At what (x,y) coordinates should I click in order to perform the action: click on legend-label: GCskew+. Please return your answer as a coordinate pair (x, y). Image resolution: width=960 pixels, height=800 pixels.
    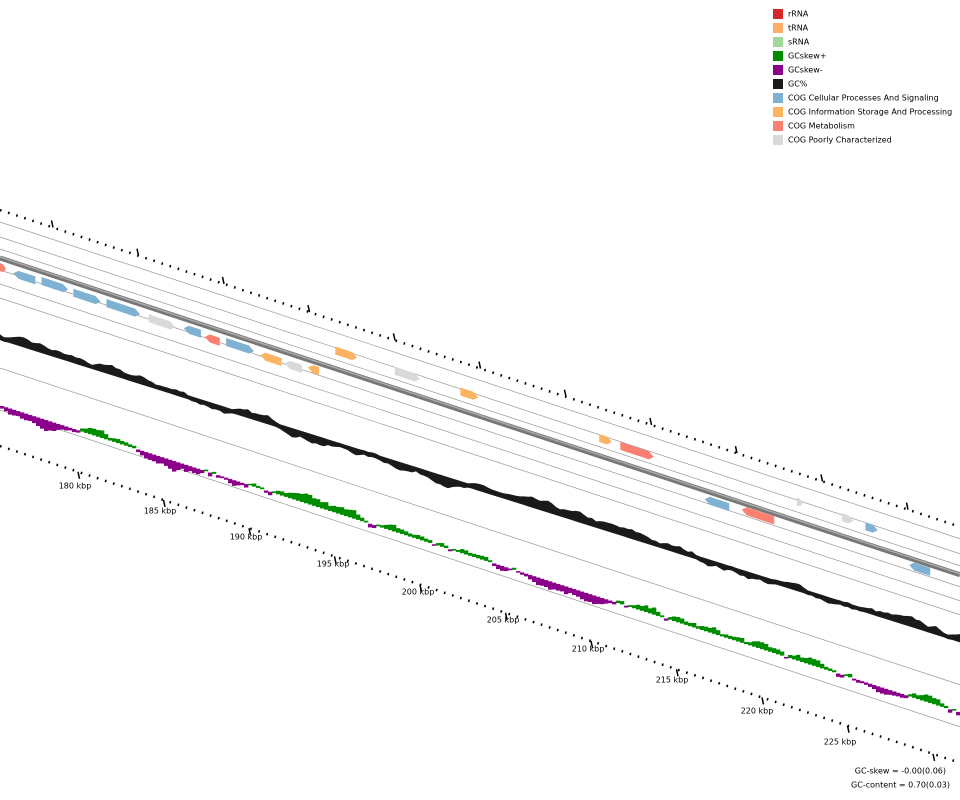
    Looking at the image, I should click on (807, 56).